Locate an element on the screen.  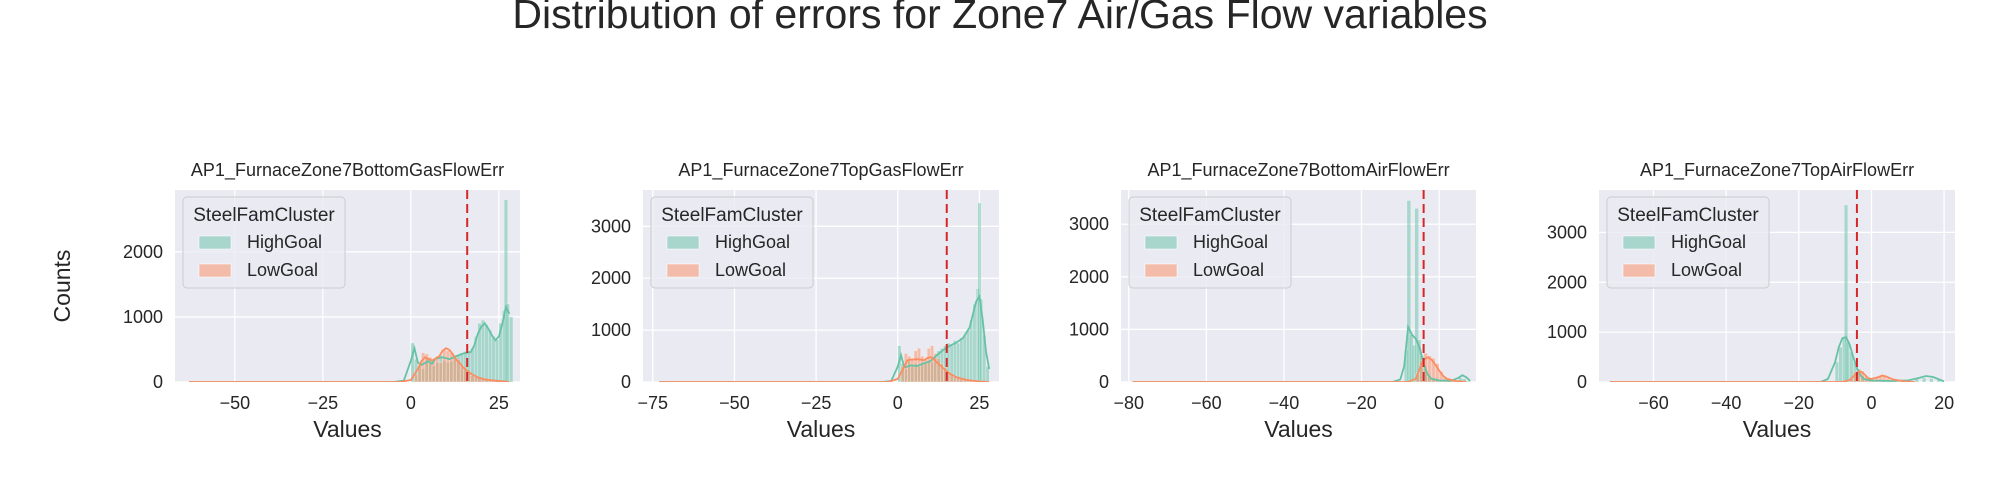
subplot-title: AP1_FurnaceZone7TopGasFlowErr is located at coordinates (820, 170).